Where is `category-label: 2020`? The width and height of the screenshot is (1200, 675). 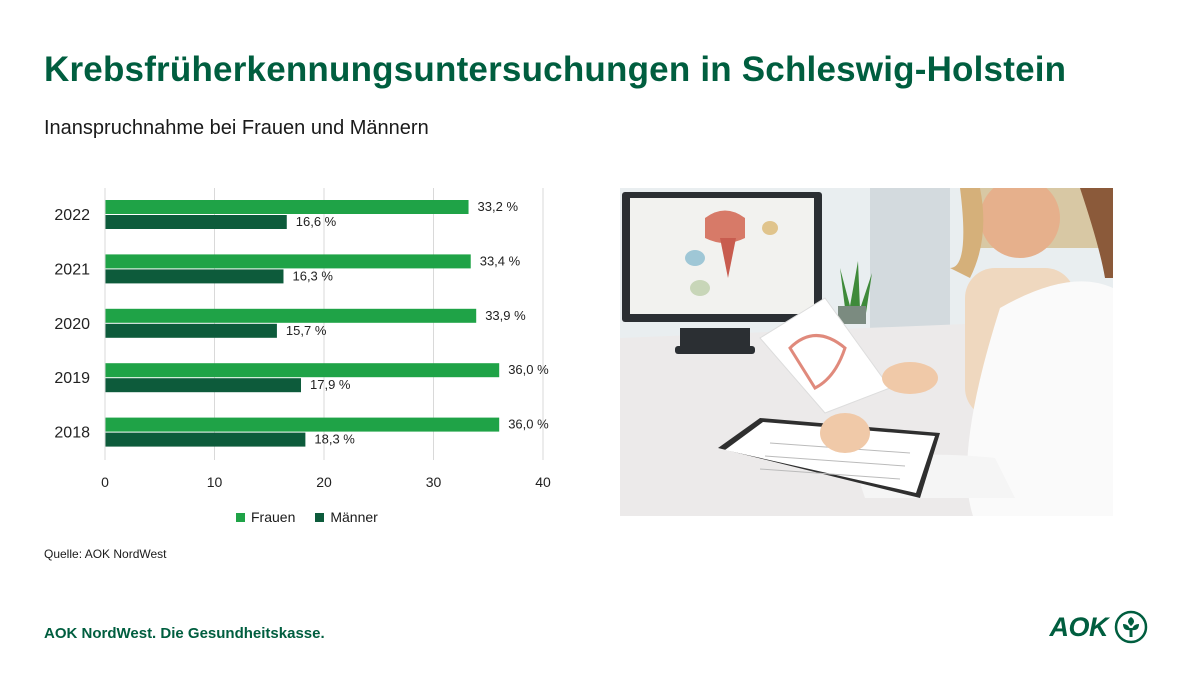
category-label: 2020 is located at coordinates (72, 324).